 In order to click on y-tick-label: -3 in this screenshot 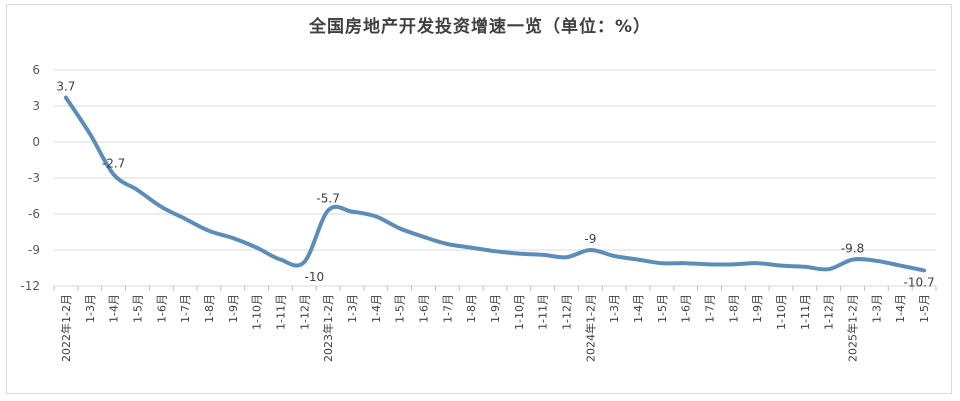, I will do `click(34, 178)`.